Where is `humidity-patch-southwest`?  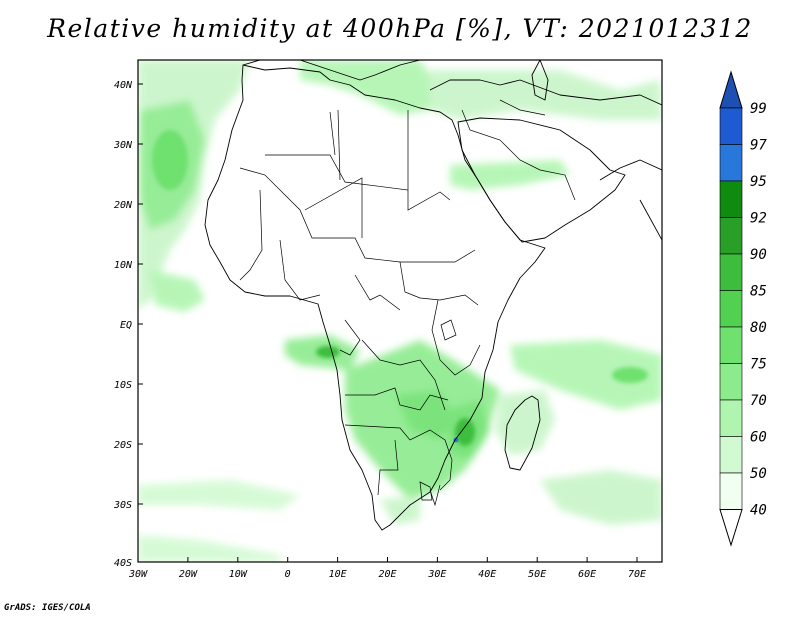
humidity-patch-southwest is located at coordinates (209, 548).